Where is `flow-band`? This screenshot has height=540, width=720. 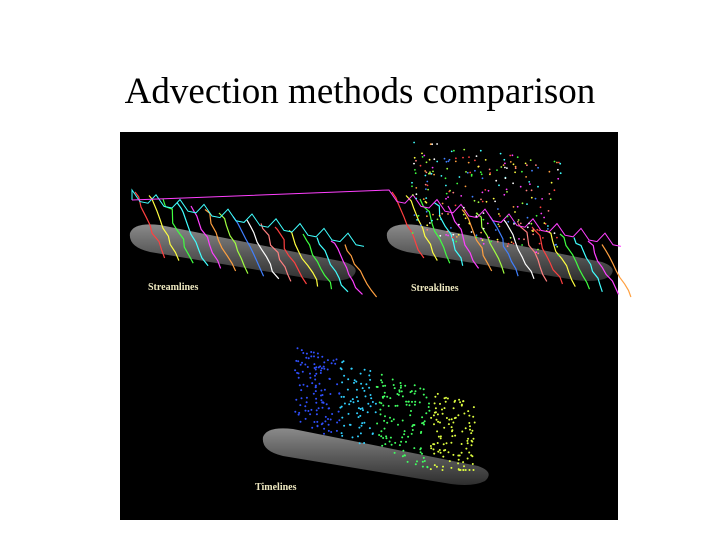 flow-band is located at coordinates (248, 217).